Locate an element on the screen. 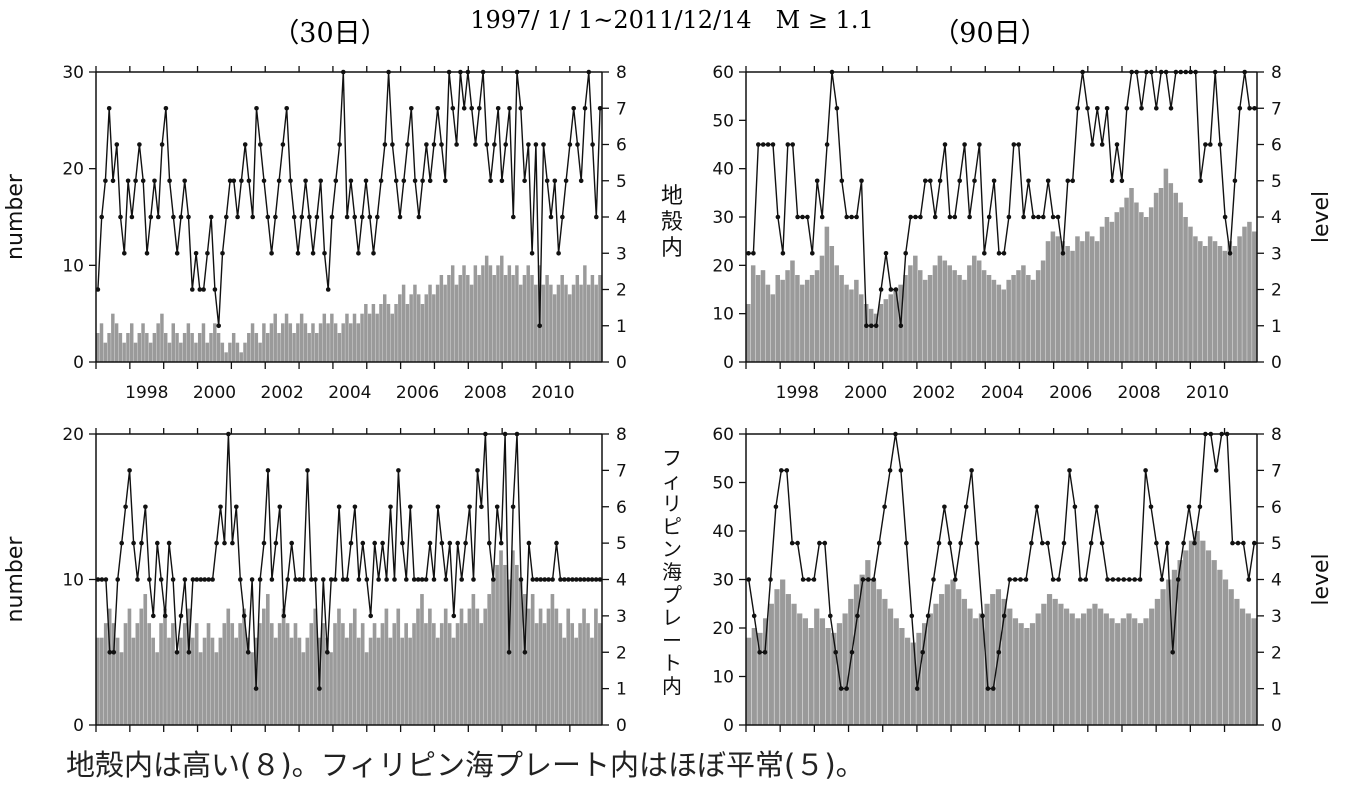  level-line is located at coordinates (1001, 199).